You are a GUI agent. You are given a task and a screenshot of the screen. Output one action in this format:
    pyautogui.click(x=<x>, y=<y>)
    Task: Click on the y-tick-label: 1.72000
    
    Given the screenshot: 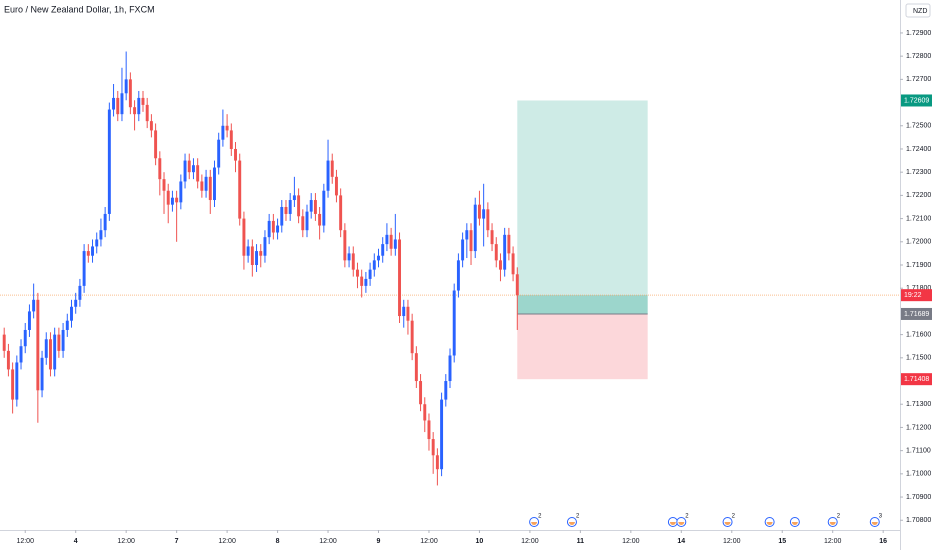 What is the action you would take?
    pyautogui.click(x=918, y=242)
    